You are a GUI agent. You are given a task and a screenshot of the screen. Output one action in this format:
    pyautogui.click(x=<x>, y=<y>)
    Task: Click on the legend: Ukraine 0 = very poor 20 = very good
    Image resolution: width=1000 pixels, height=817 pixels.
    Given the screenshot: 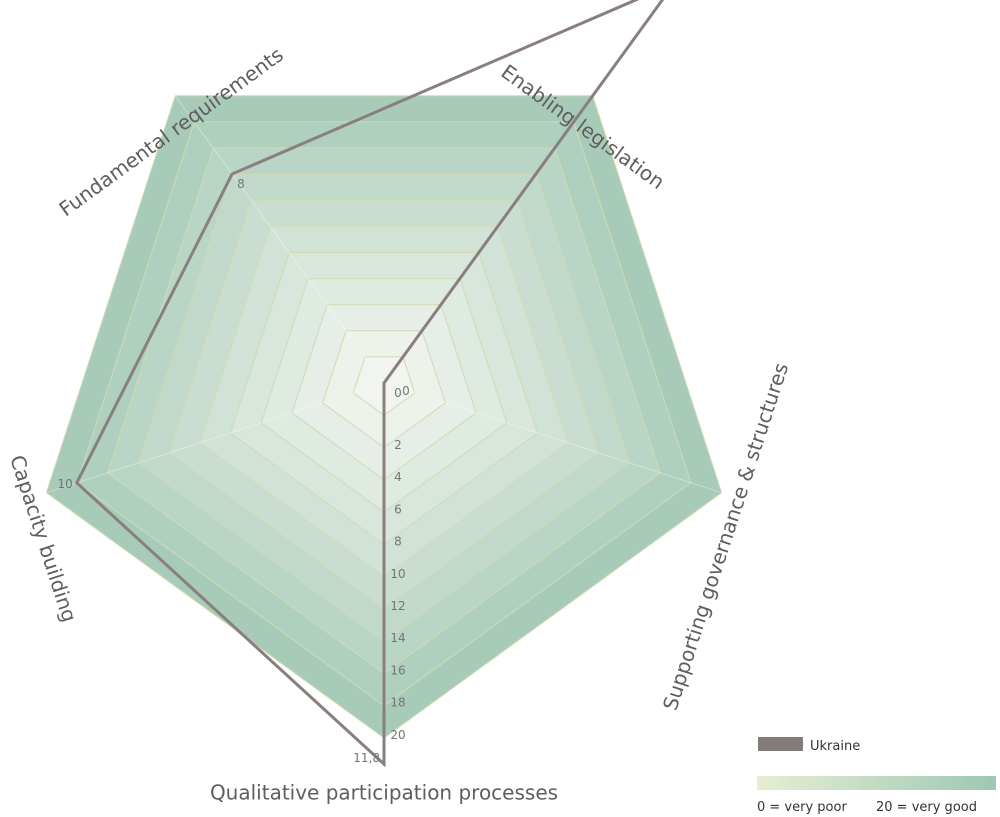 What is the action you would take?
    pyautogui.click(x=876, y=776)
    